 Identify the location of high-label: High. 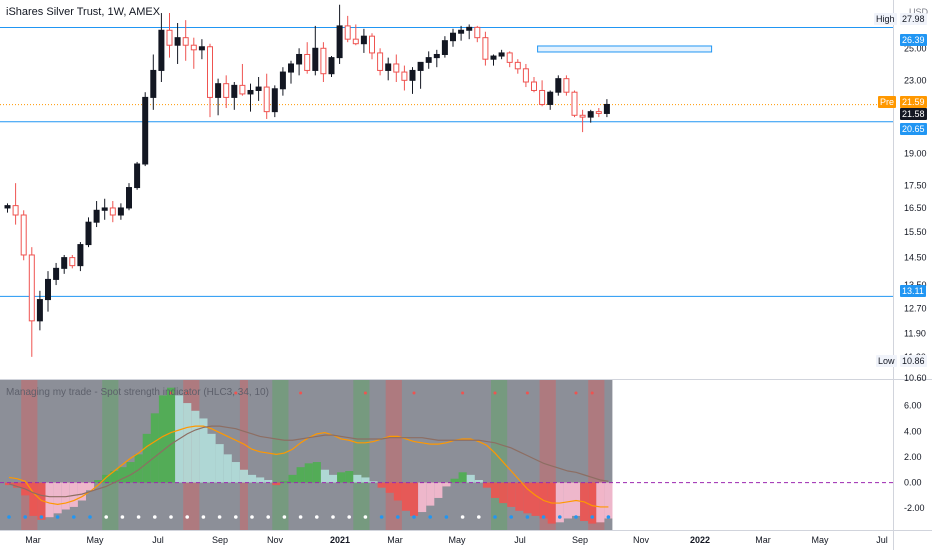
(885, 19).